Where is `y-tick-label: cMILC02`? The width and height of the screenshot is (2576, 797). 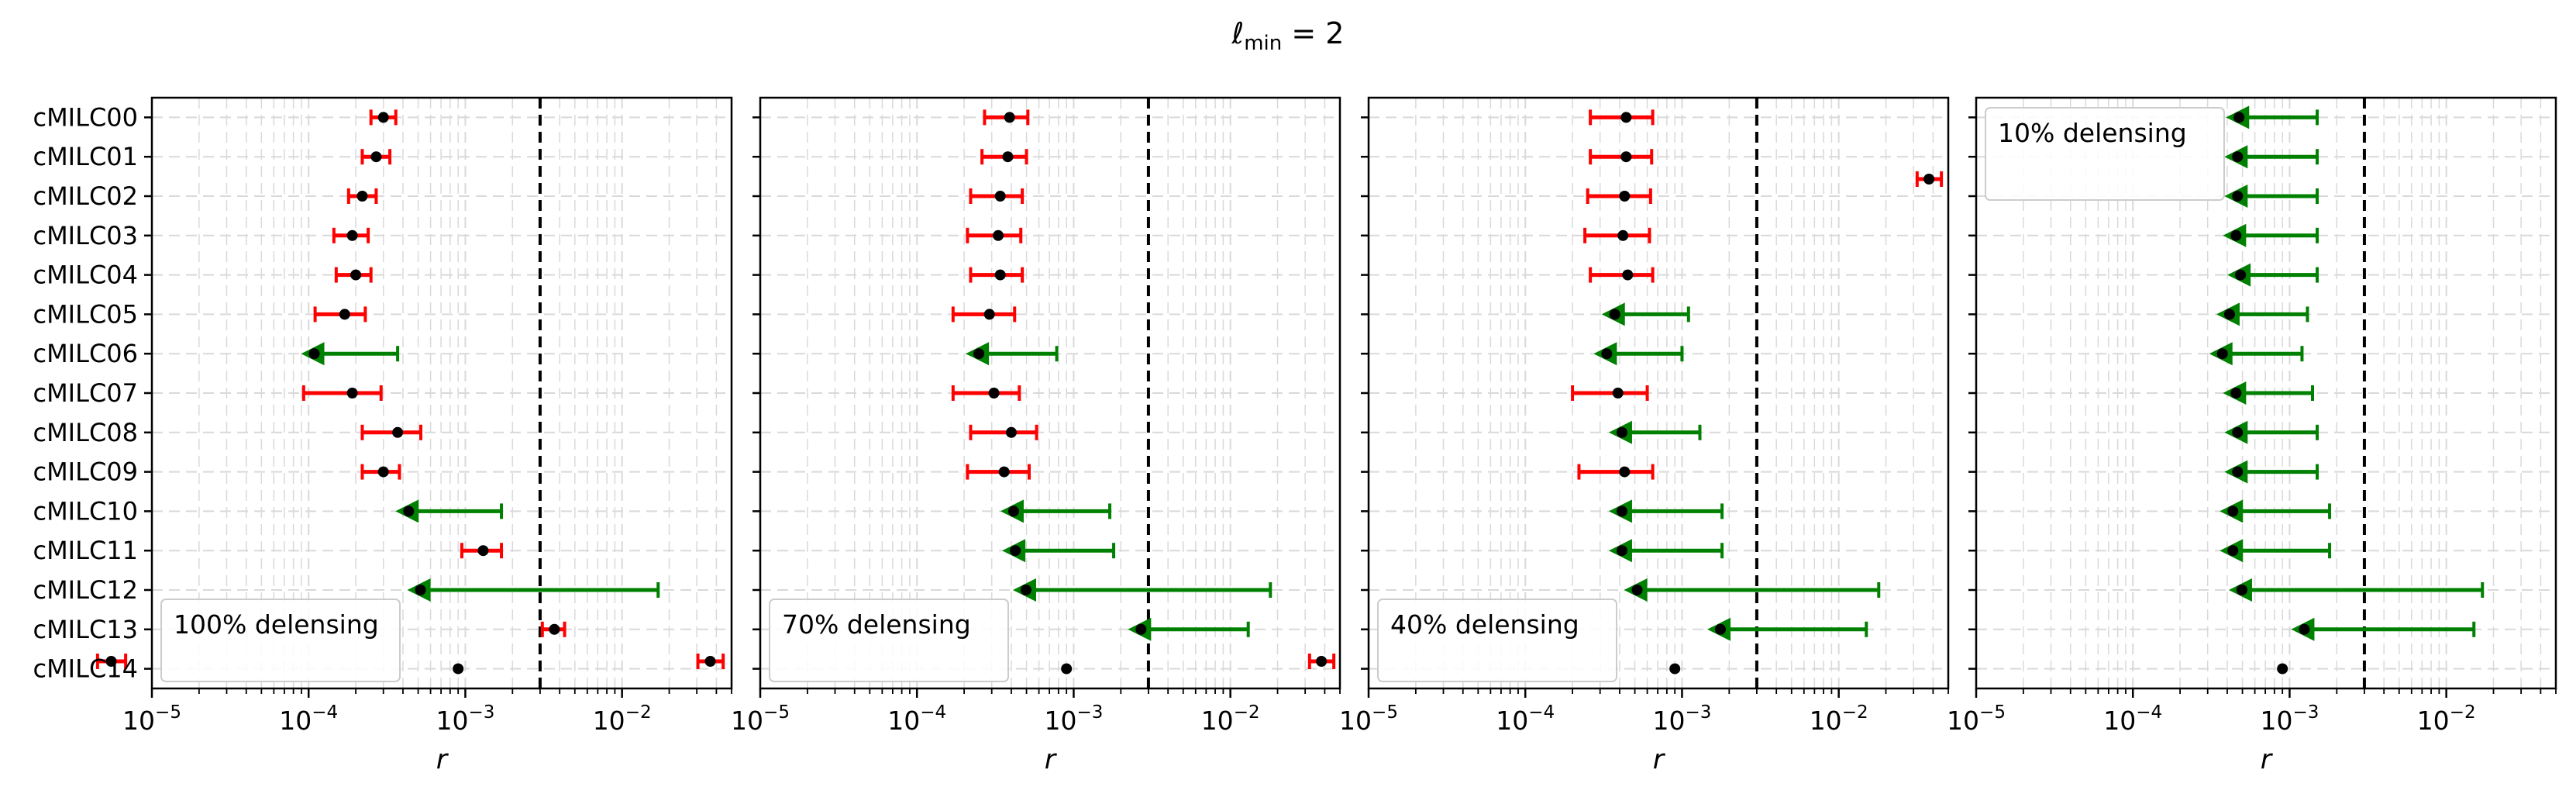
y-tick-label: cMILC02 is located at coordinates (85, 196).